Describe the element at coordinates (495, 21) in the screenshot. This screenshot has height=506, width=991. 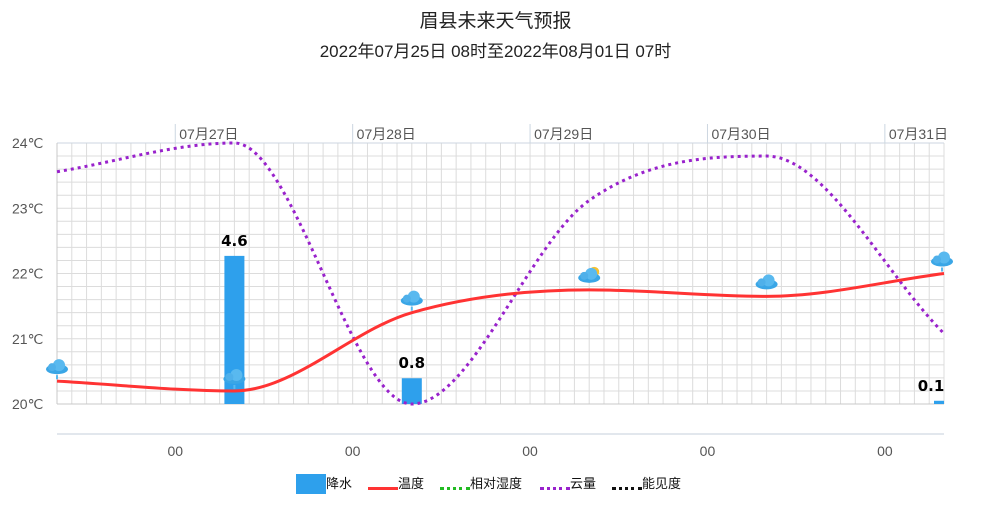
I see `chart-title: 眉县未来天气预报` at that location.